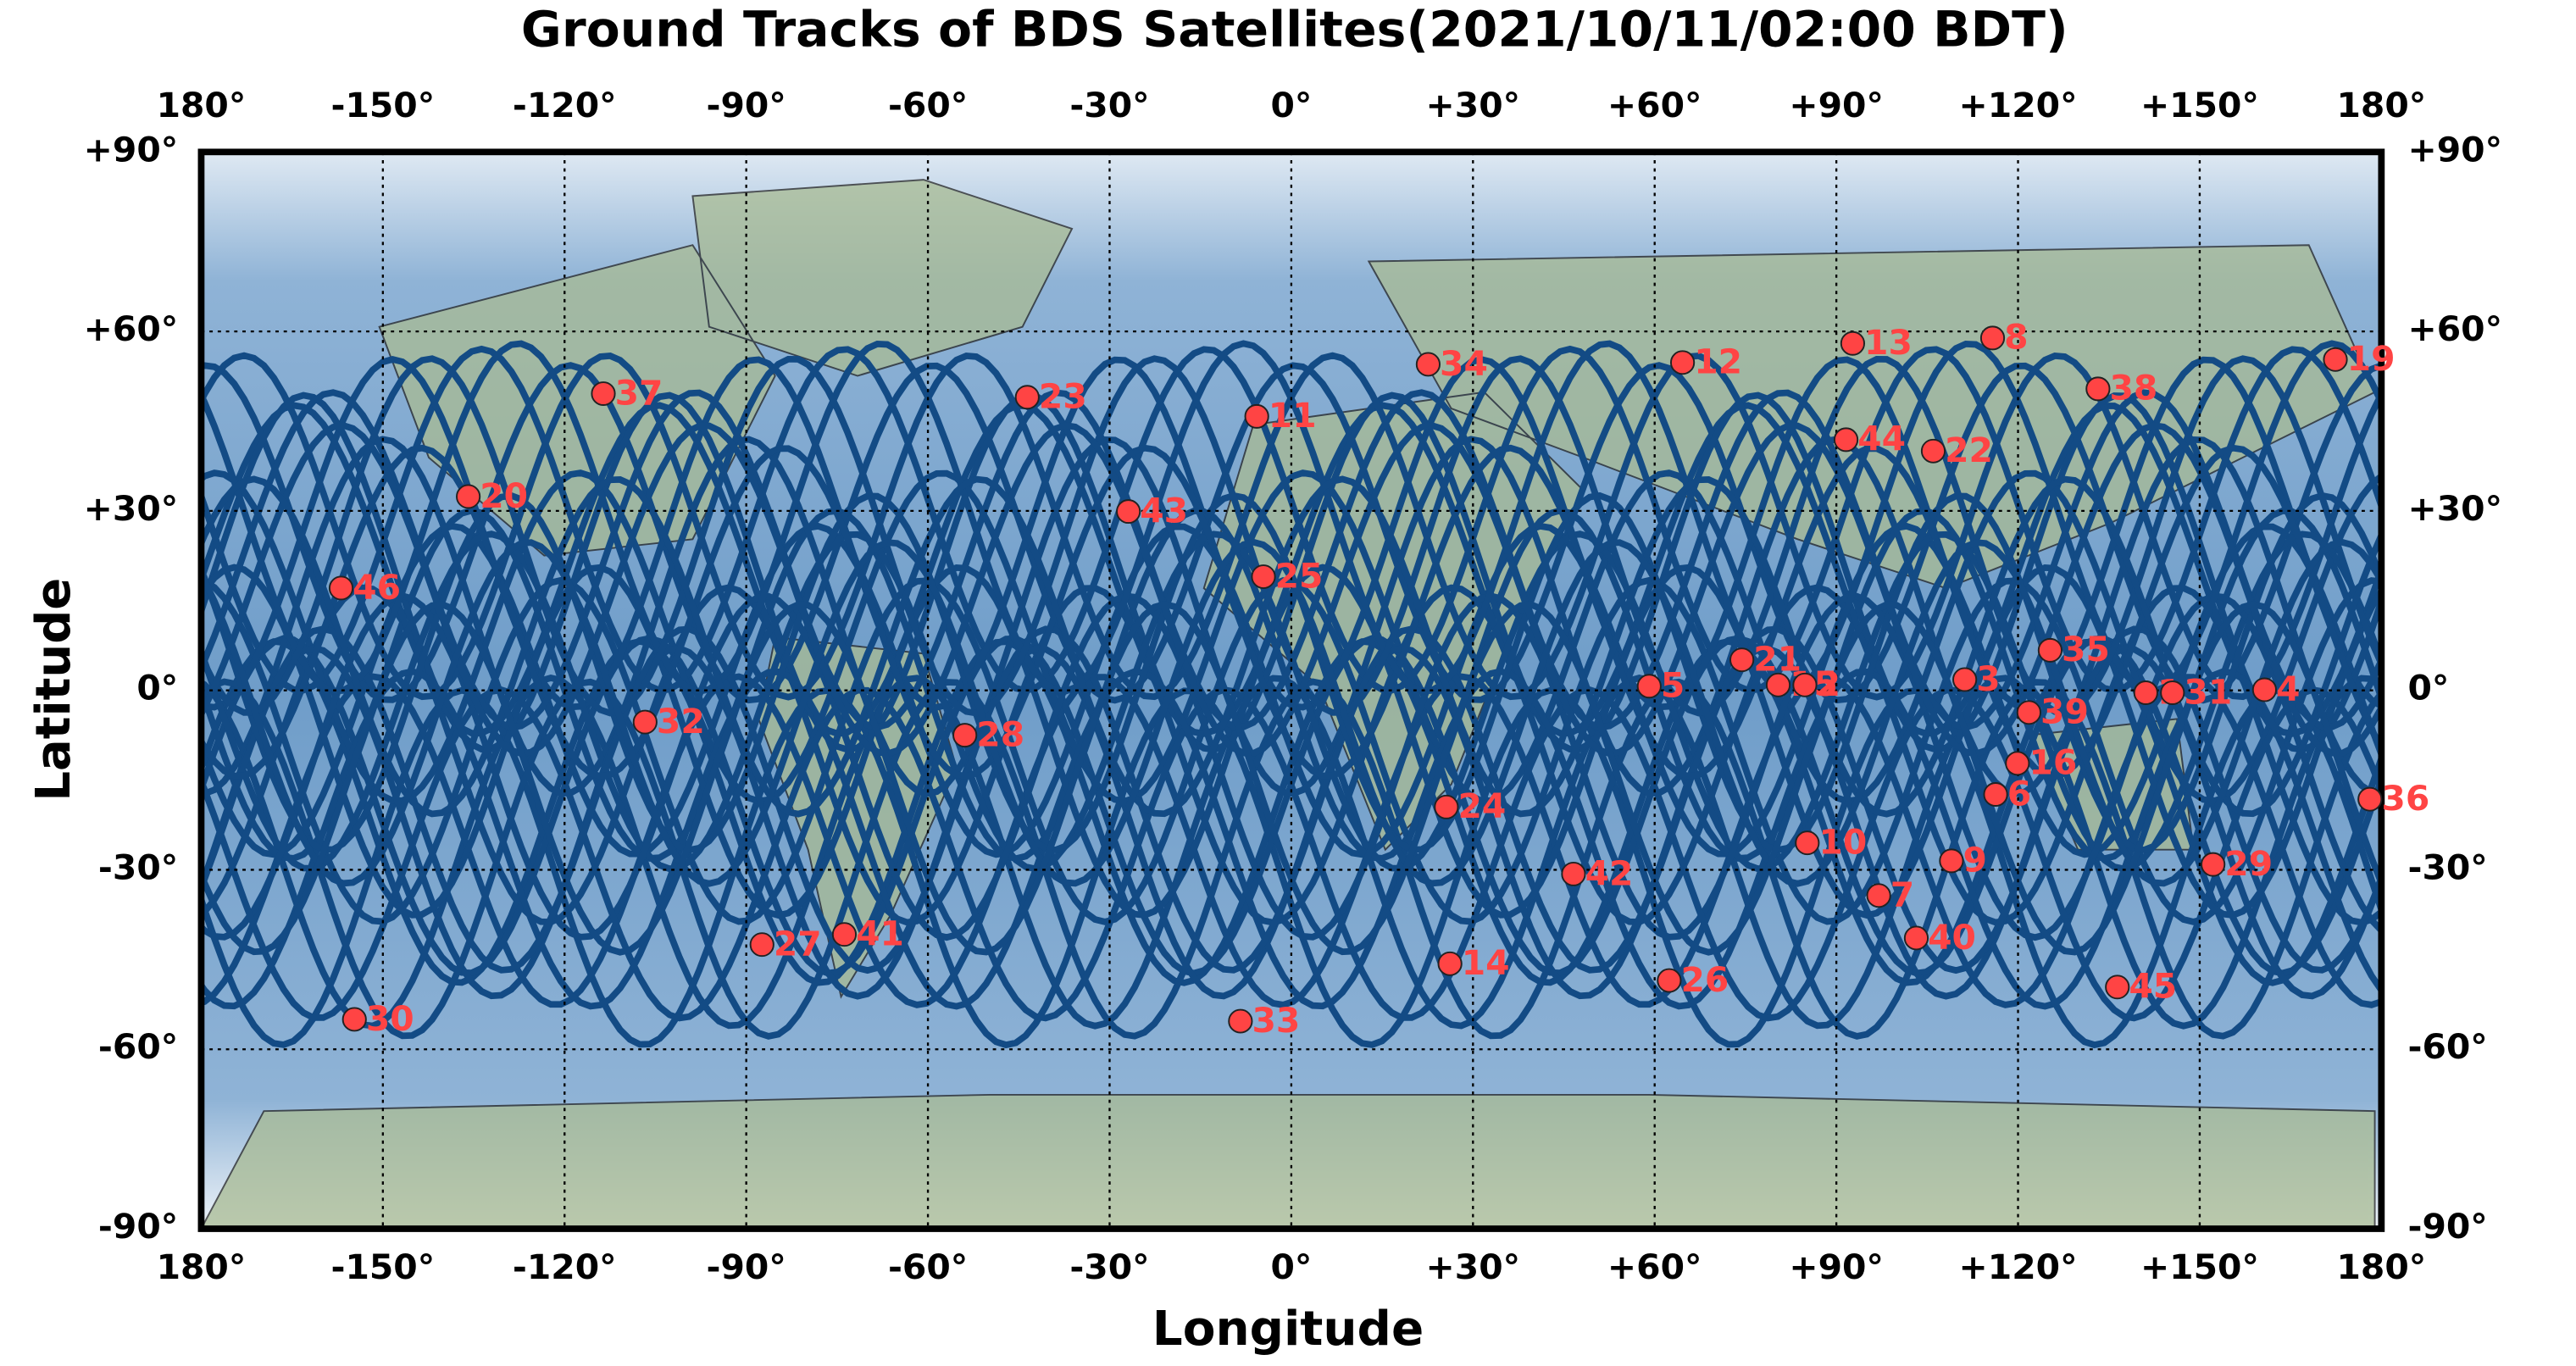  What do you see at coordinates (2288, 689) in the screenshot?
I see `satellite-label: 4` at bounding box center [2288, 689].